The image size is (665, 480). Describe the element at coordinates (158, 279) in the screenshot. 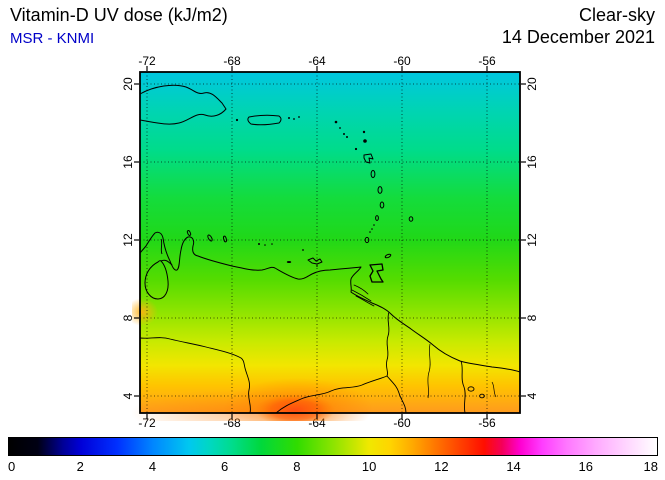

I see `lake-maracaibo-outline` at that location.